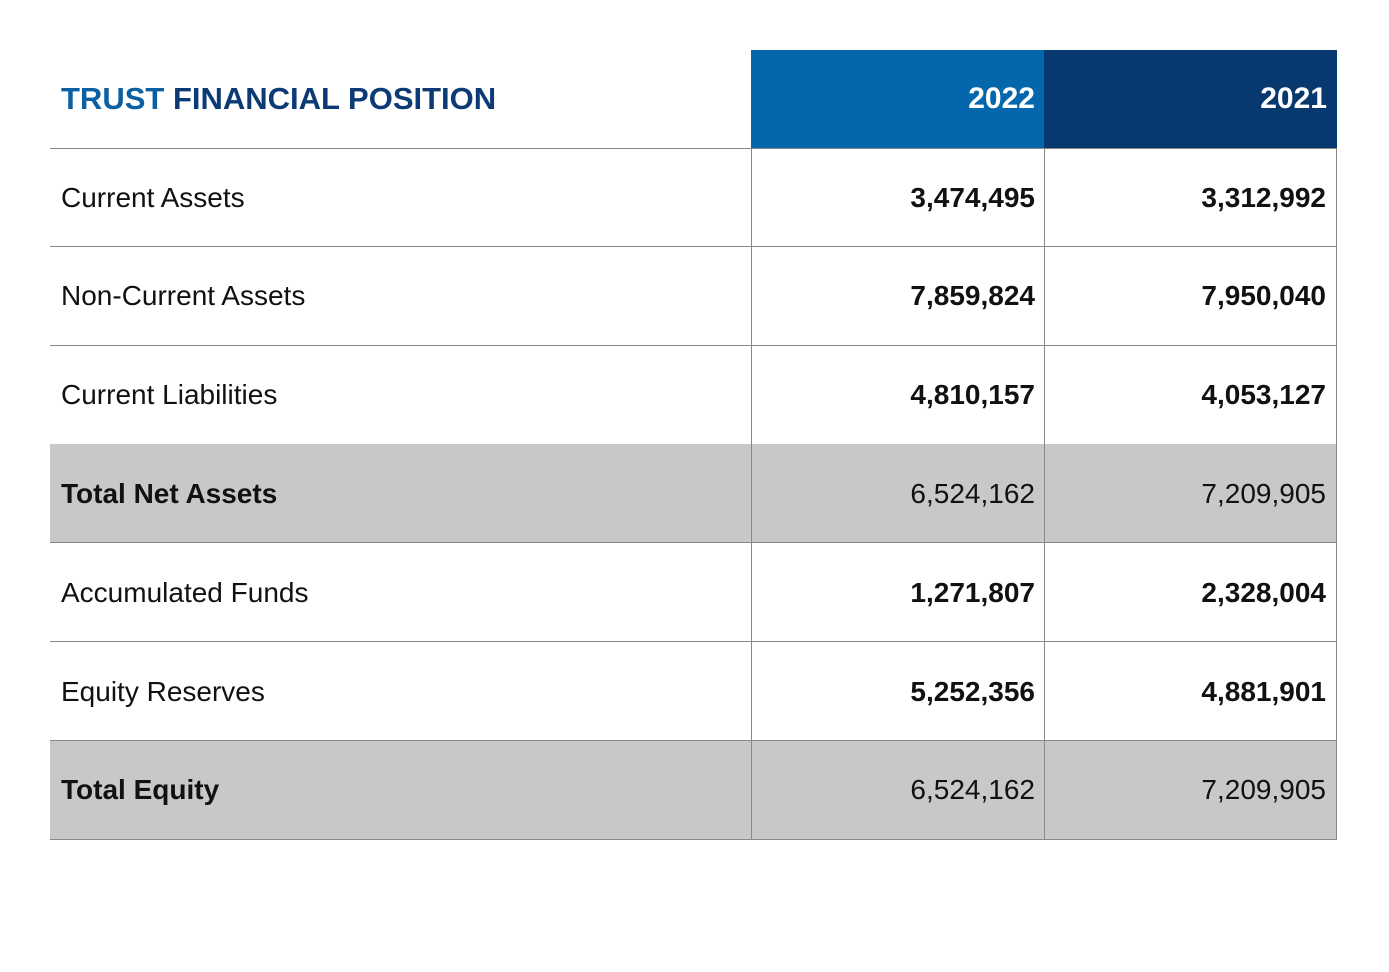  Describe the element at coordinates (185, 592) in the screenshot. I see `row-label: Accumulated Funds` at that location.